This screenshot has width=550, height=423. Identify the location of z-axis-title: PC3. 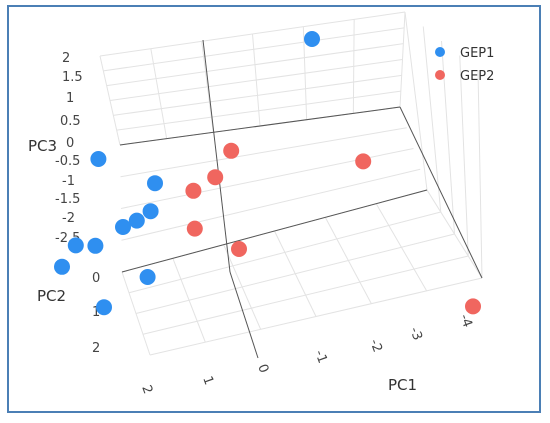
(42, 146).